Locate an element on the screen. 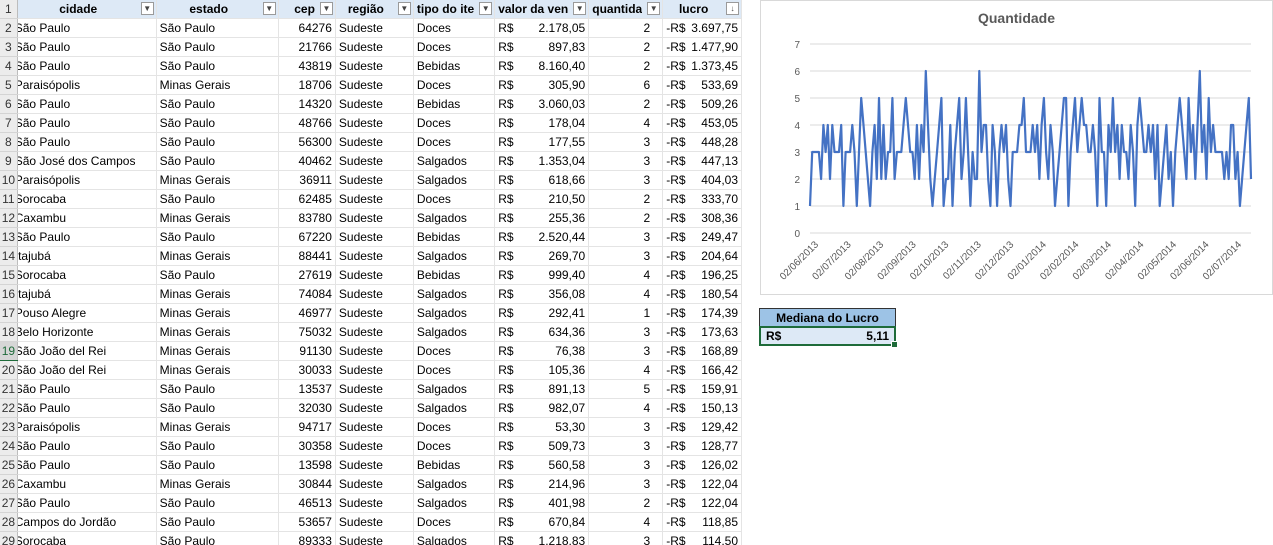 This screenshot has width=1273, height=545. cell-lucro: -R$ 129,42 is located at coordinates (702, 427).